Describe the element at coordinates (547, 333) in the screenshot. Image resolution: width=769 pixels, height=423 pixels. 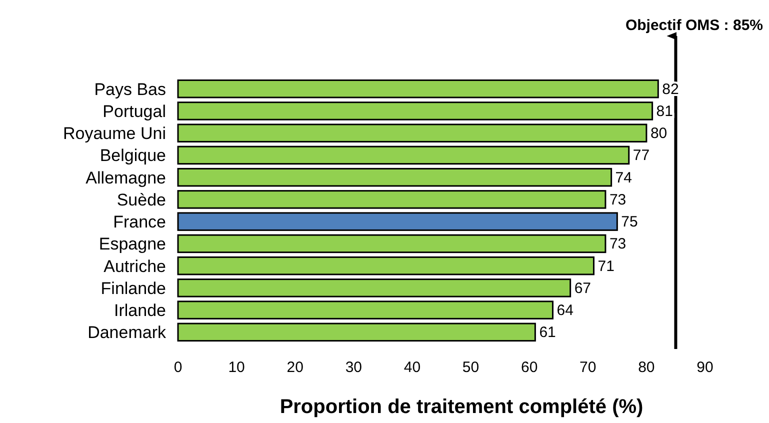
I see `data-label: 61` at that location.